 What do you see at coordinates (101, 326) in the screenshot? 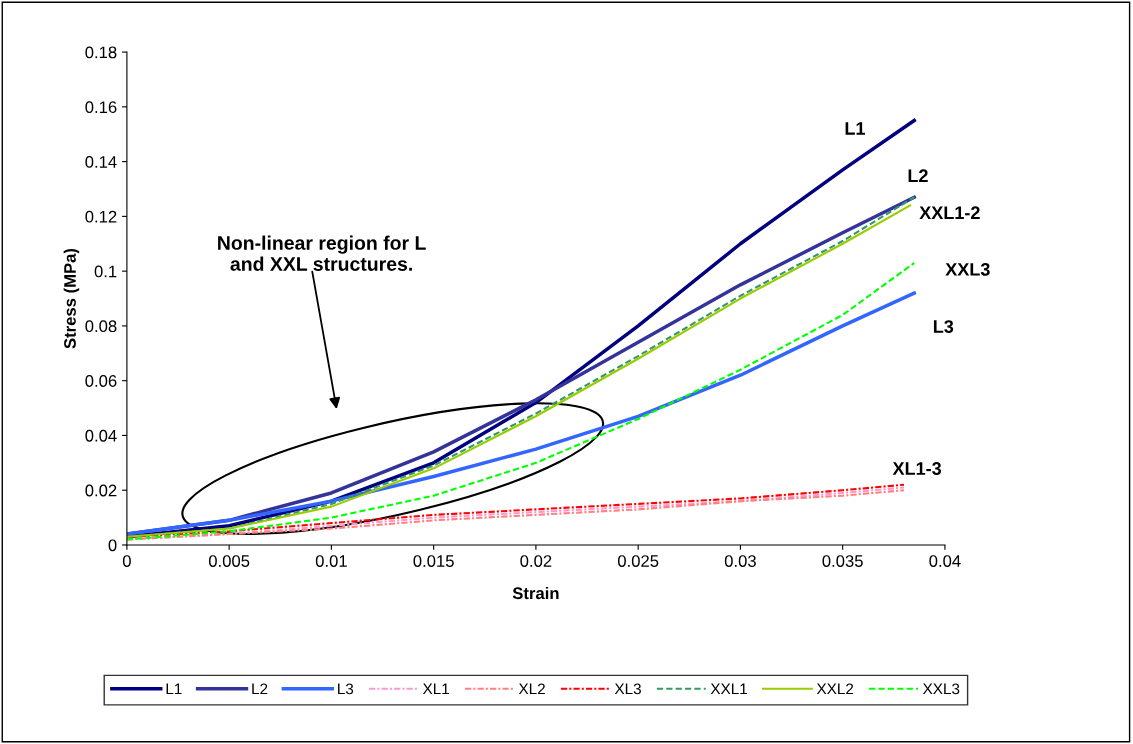
I see `y-tick-label: 0.08` at bounding box center [101, 326].